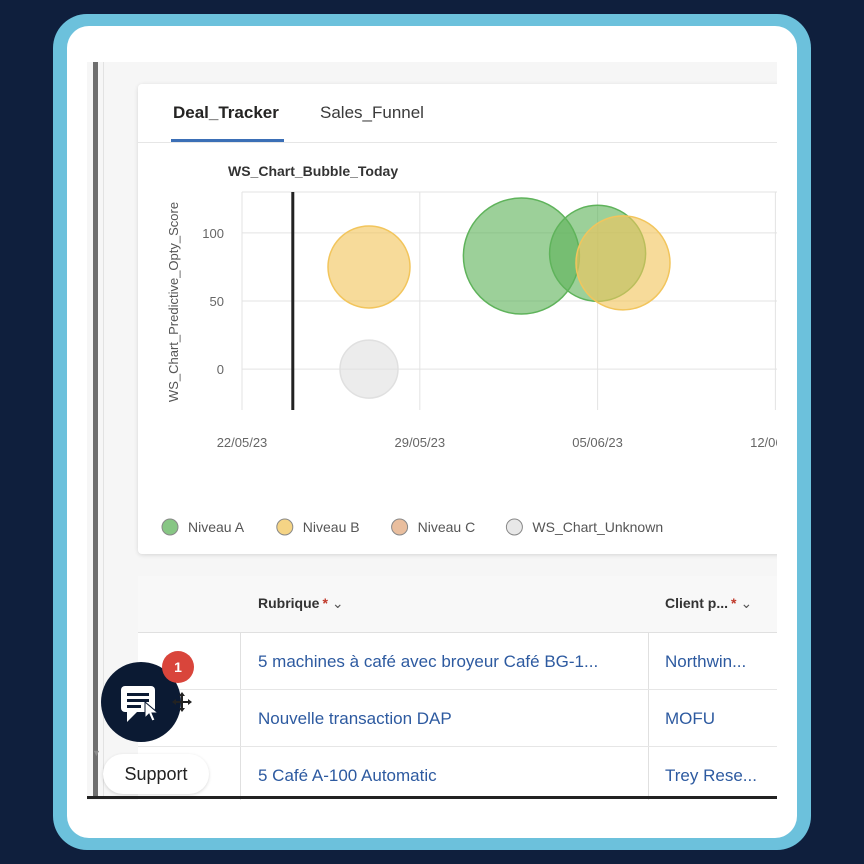  Describe the element at coordinates (217, 301) in the screenshot. I see `y-tick-label: 50` at that location.